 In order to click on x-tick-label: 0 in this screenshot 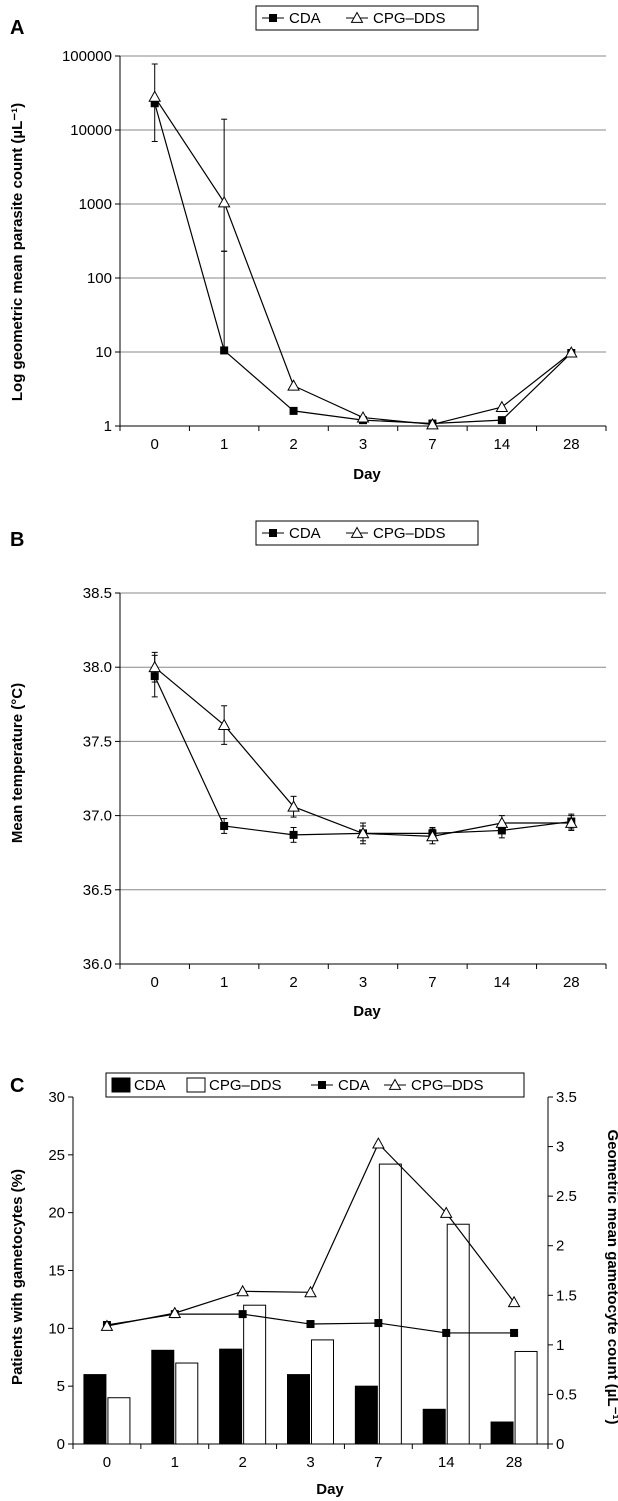, I will do `click(155, 444)`.